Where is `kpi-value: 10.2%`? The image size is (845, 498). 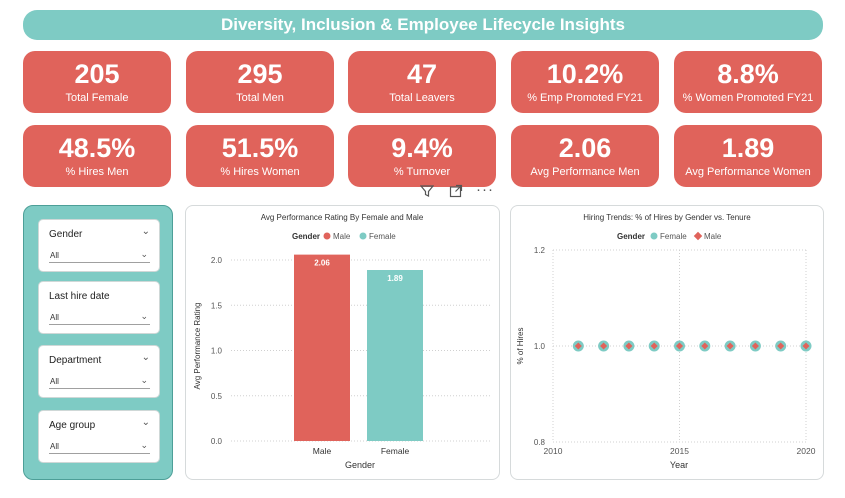 kpi-value: 10.2% is located at coordinates (585, 74).